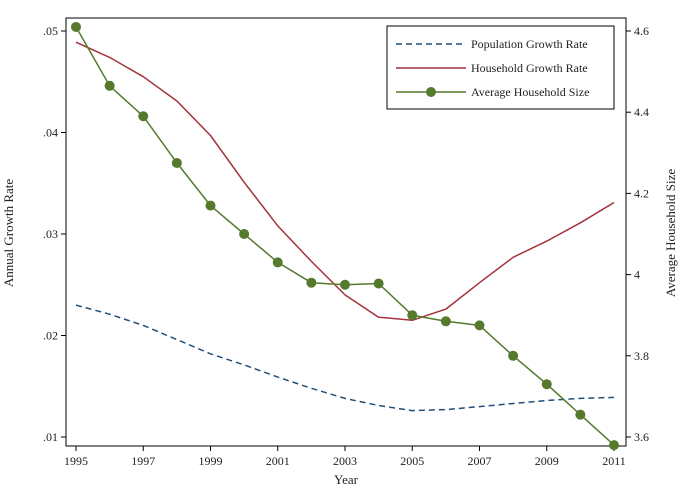 This screenshot has height=491, width=683. I want to click on x-axis-title: Year, so click(346, 479).